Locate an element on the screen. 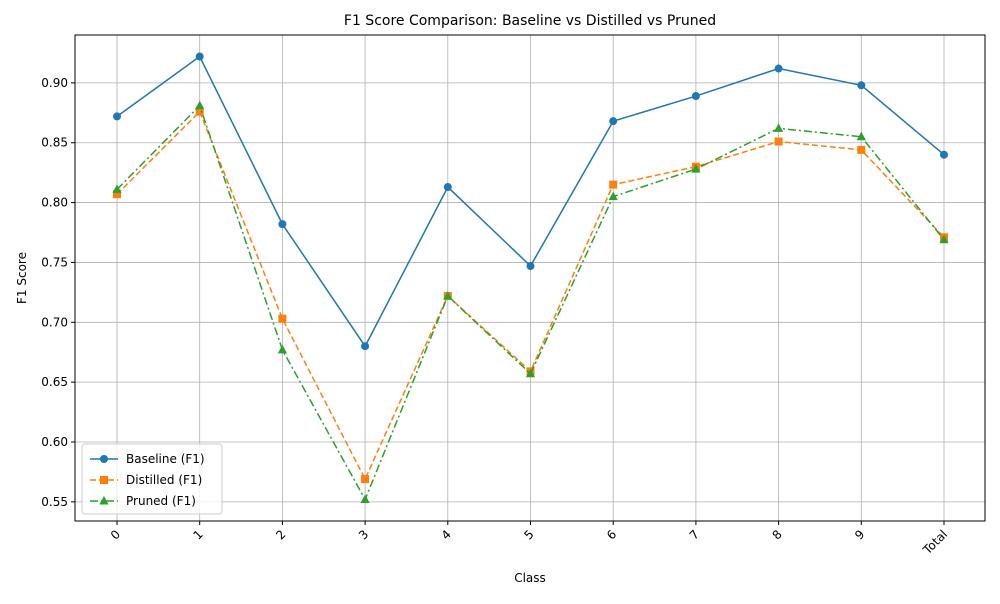 This screenshot has width=1000, height=604. y-tick-label: 0.60 is located at coordinates (54, 442).